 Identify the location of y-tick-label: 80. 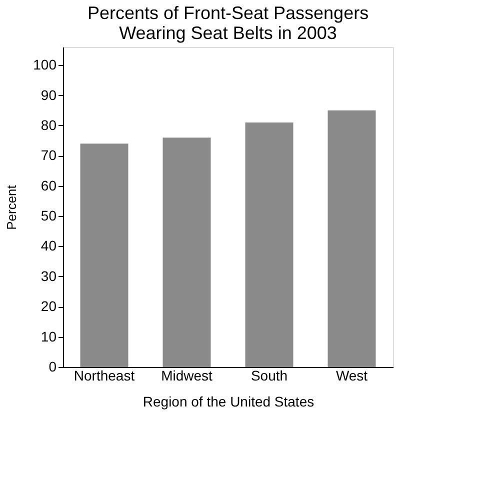
(48, 124).